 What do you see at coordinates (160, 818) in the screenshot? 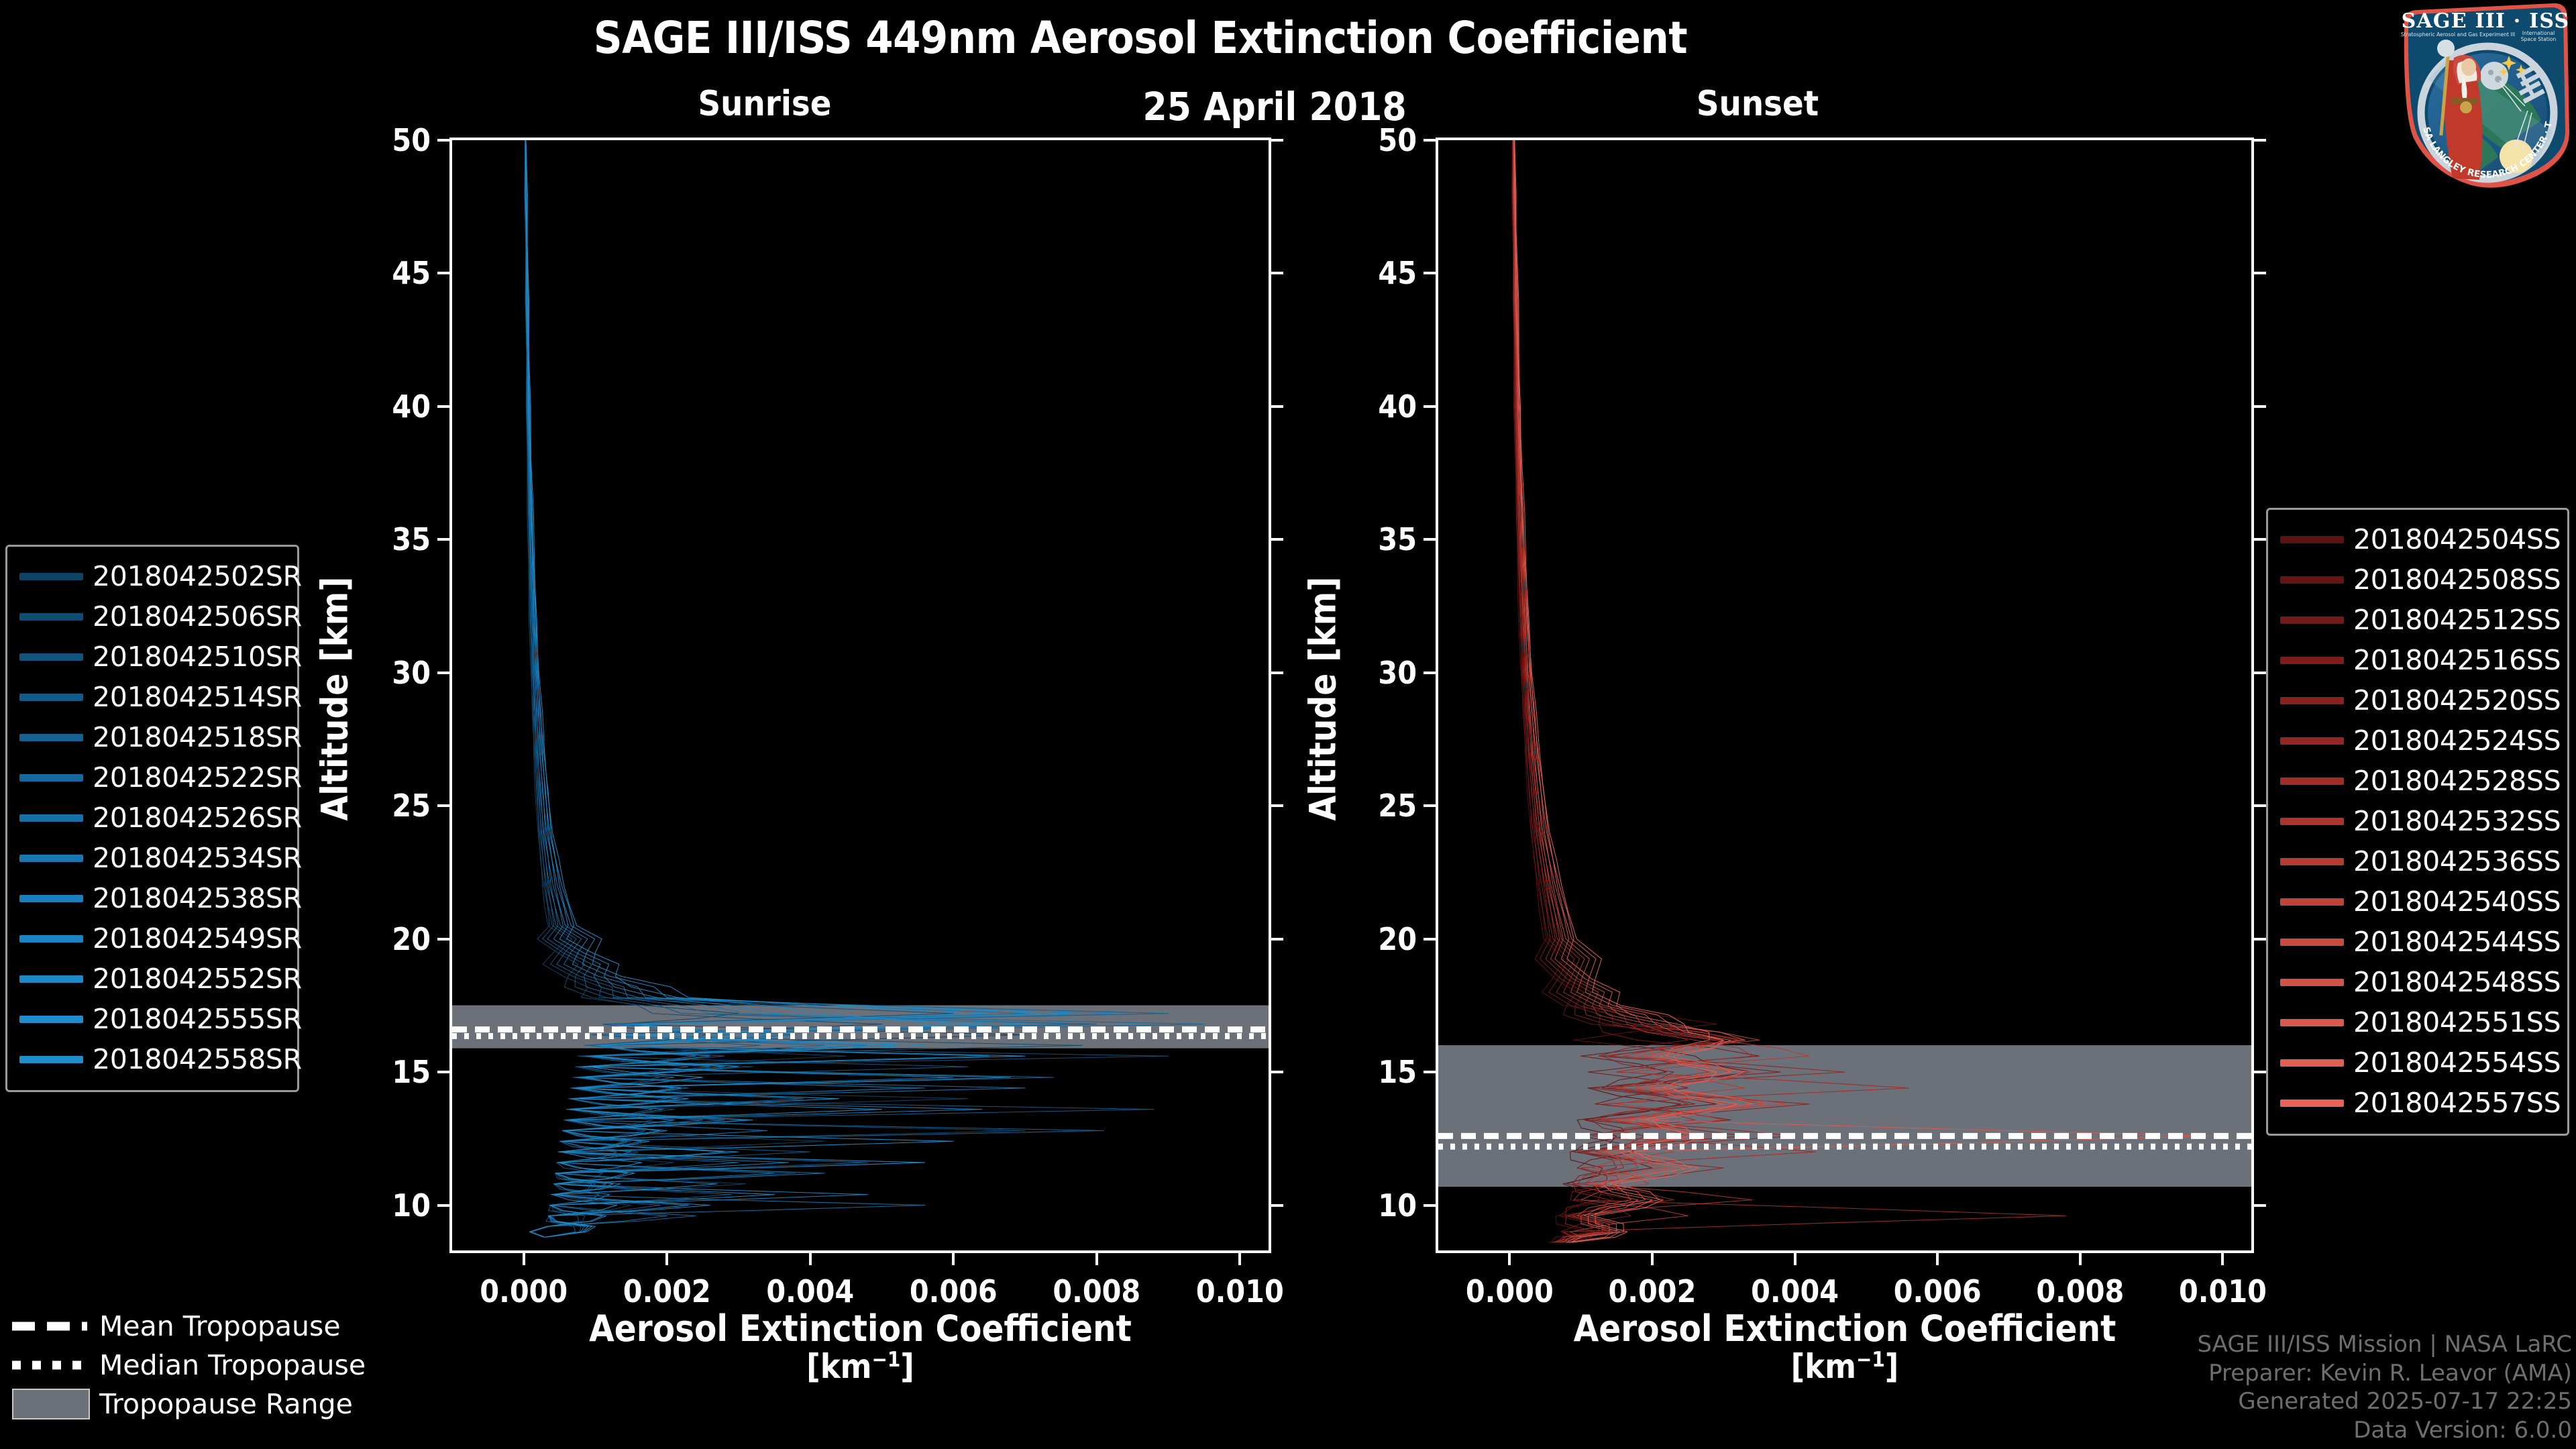
I see `legend-item-sunrise-6: 2018042526SR` at bounding box center [160, 818].